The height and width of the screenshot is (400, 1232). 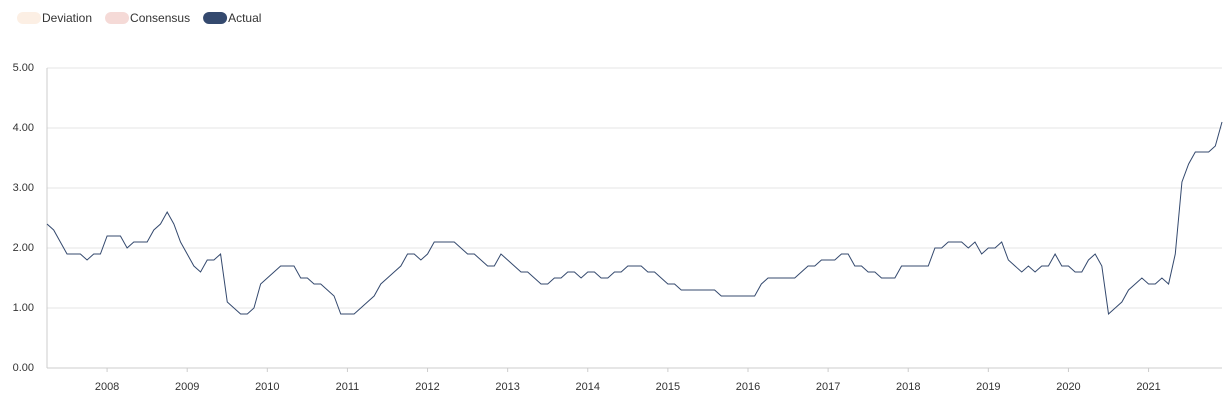 I want to click on x-tick-label: 2011, so click(x=348, y=387).